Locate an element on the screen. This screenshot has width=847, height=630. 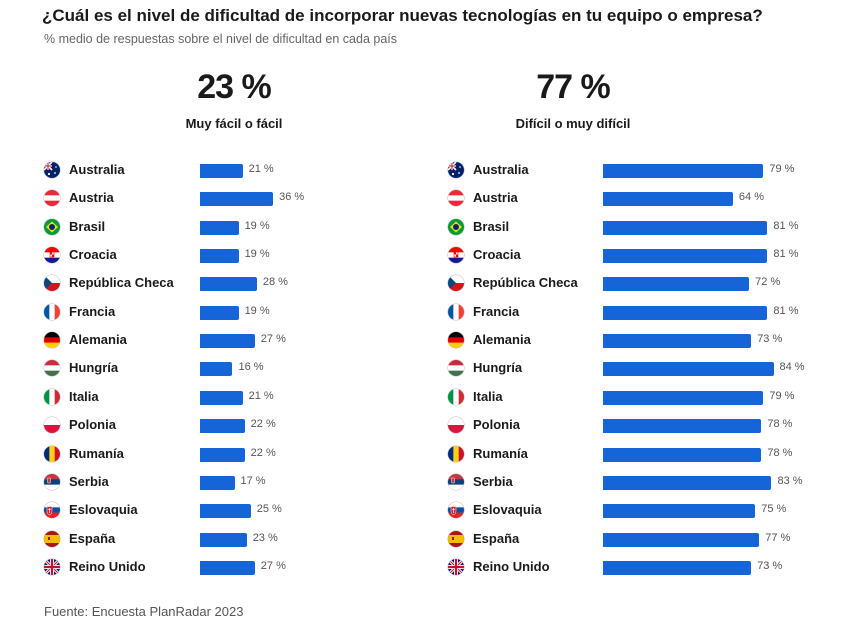
bar-row: Alemania 73 % is located at coordinates (638, 341).